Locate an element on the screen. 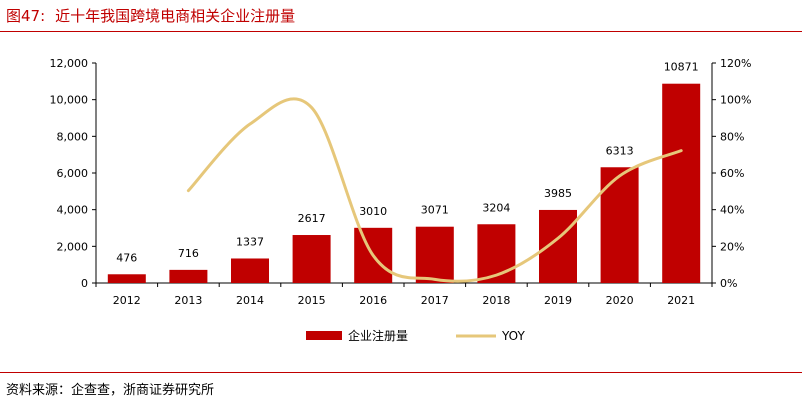 This screenshot has width=802, height=403. legend-label-line: YOY is located at coordinates (513, 336).